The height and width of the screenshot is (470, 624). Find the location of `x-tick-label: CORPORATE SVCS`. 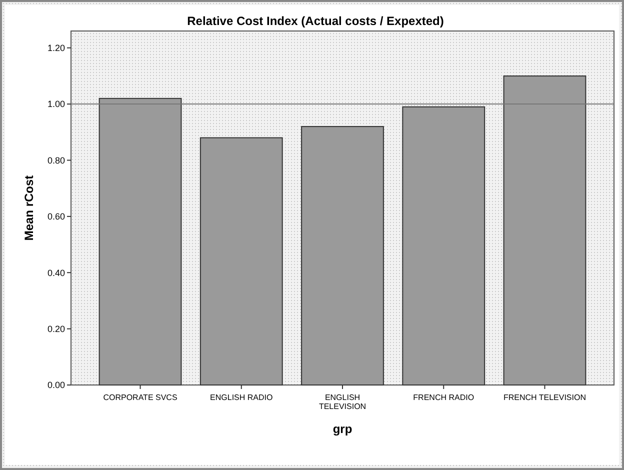

x-tick-label: CORPORATE SVCS is located at coordinates (140, 397).